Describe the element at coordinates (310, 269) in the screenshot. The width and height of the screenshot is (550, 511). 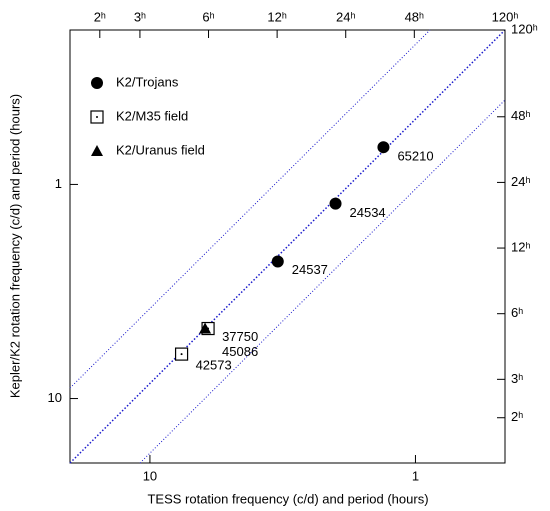
I see `point-label: 24537` at that location.